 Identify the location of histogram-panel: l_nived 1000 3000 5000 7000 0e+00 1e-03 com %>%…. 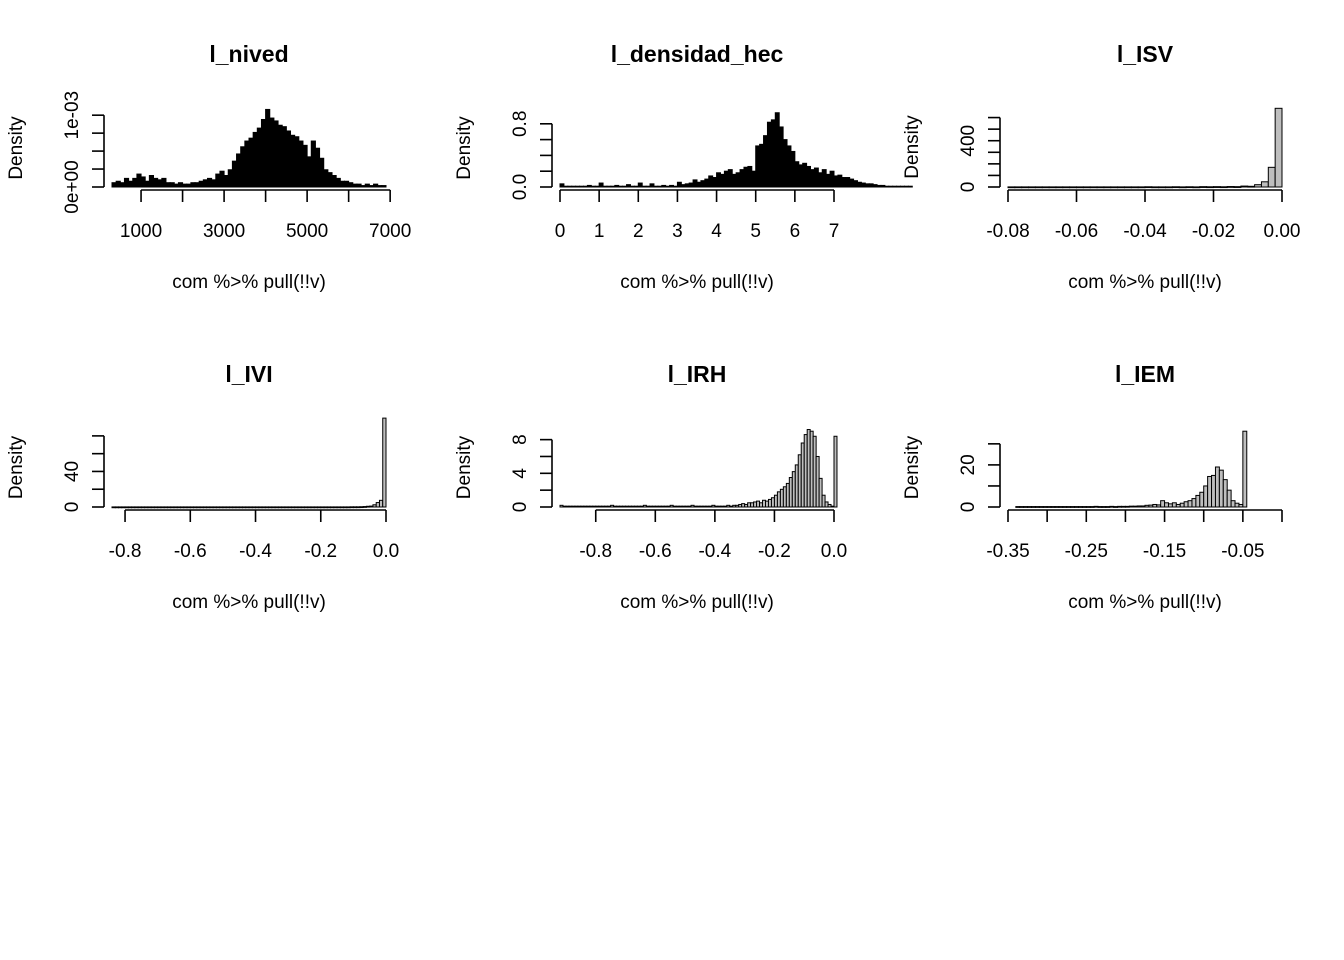
(208, 167).